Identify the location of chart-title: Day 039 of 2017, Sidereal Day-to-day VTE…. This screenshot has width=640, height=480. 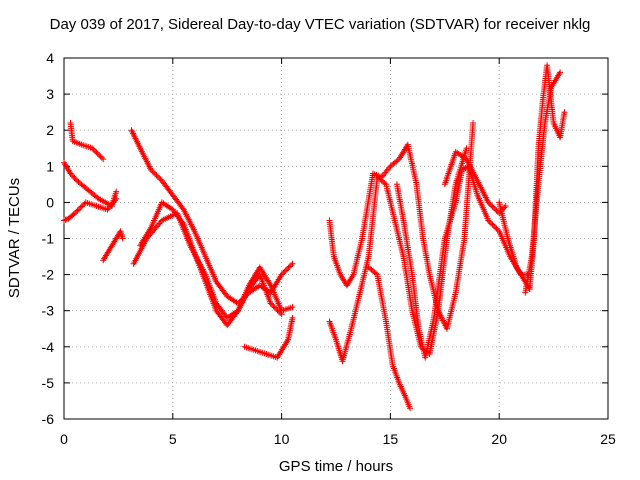
(320, 24).